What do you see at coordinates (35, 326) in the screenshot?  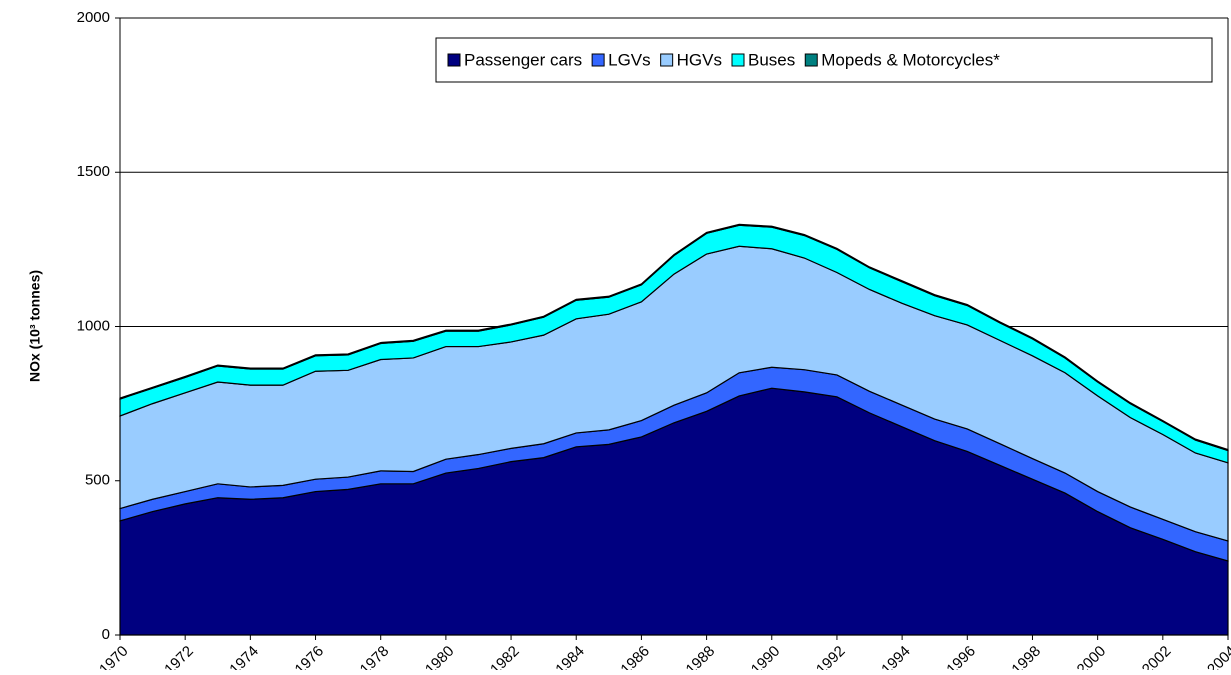 I see `y-axis-label: NOx (10³ tonnes)` at bounding box center [35, 326].